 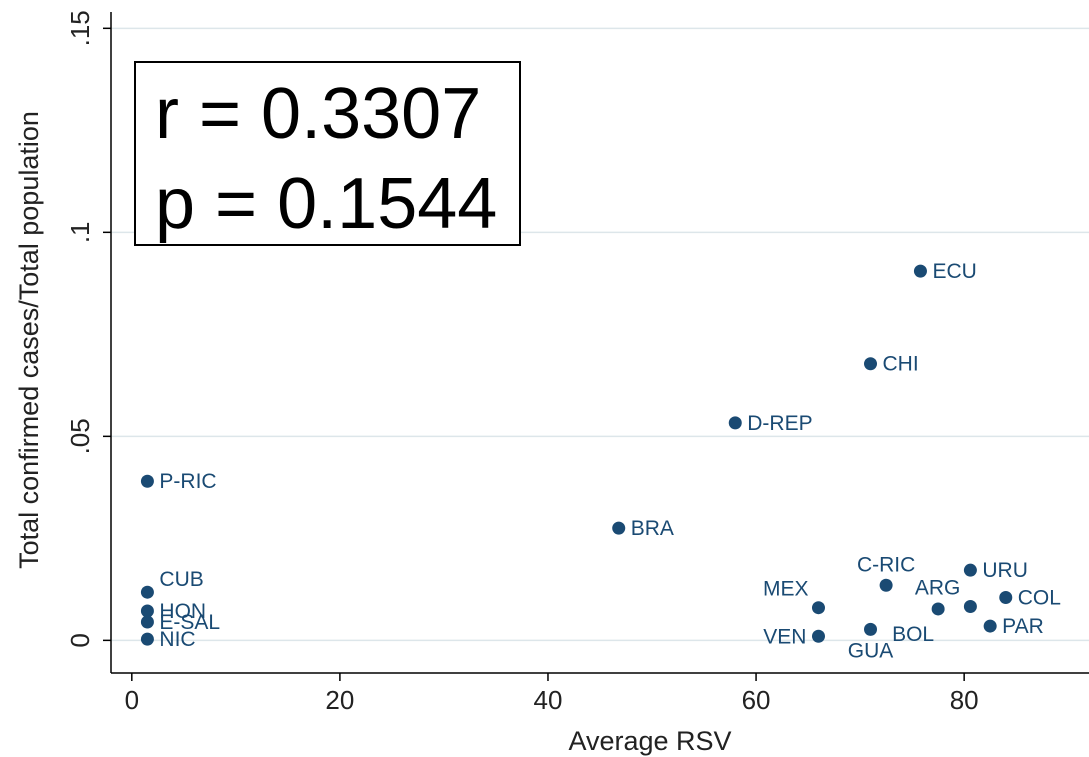 What do you see at coordinates (326, 204) in the screenshot?
I see `p-value-text: p = 0.1544` at bounding box center [326, 204].